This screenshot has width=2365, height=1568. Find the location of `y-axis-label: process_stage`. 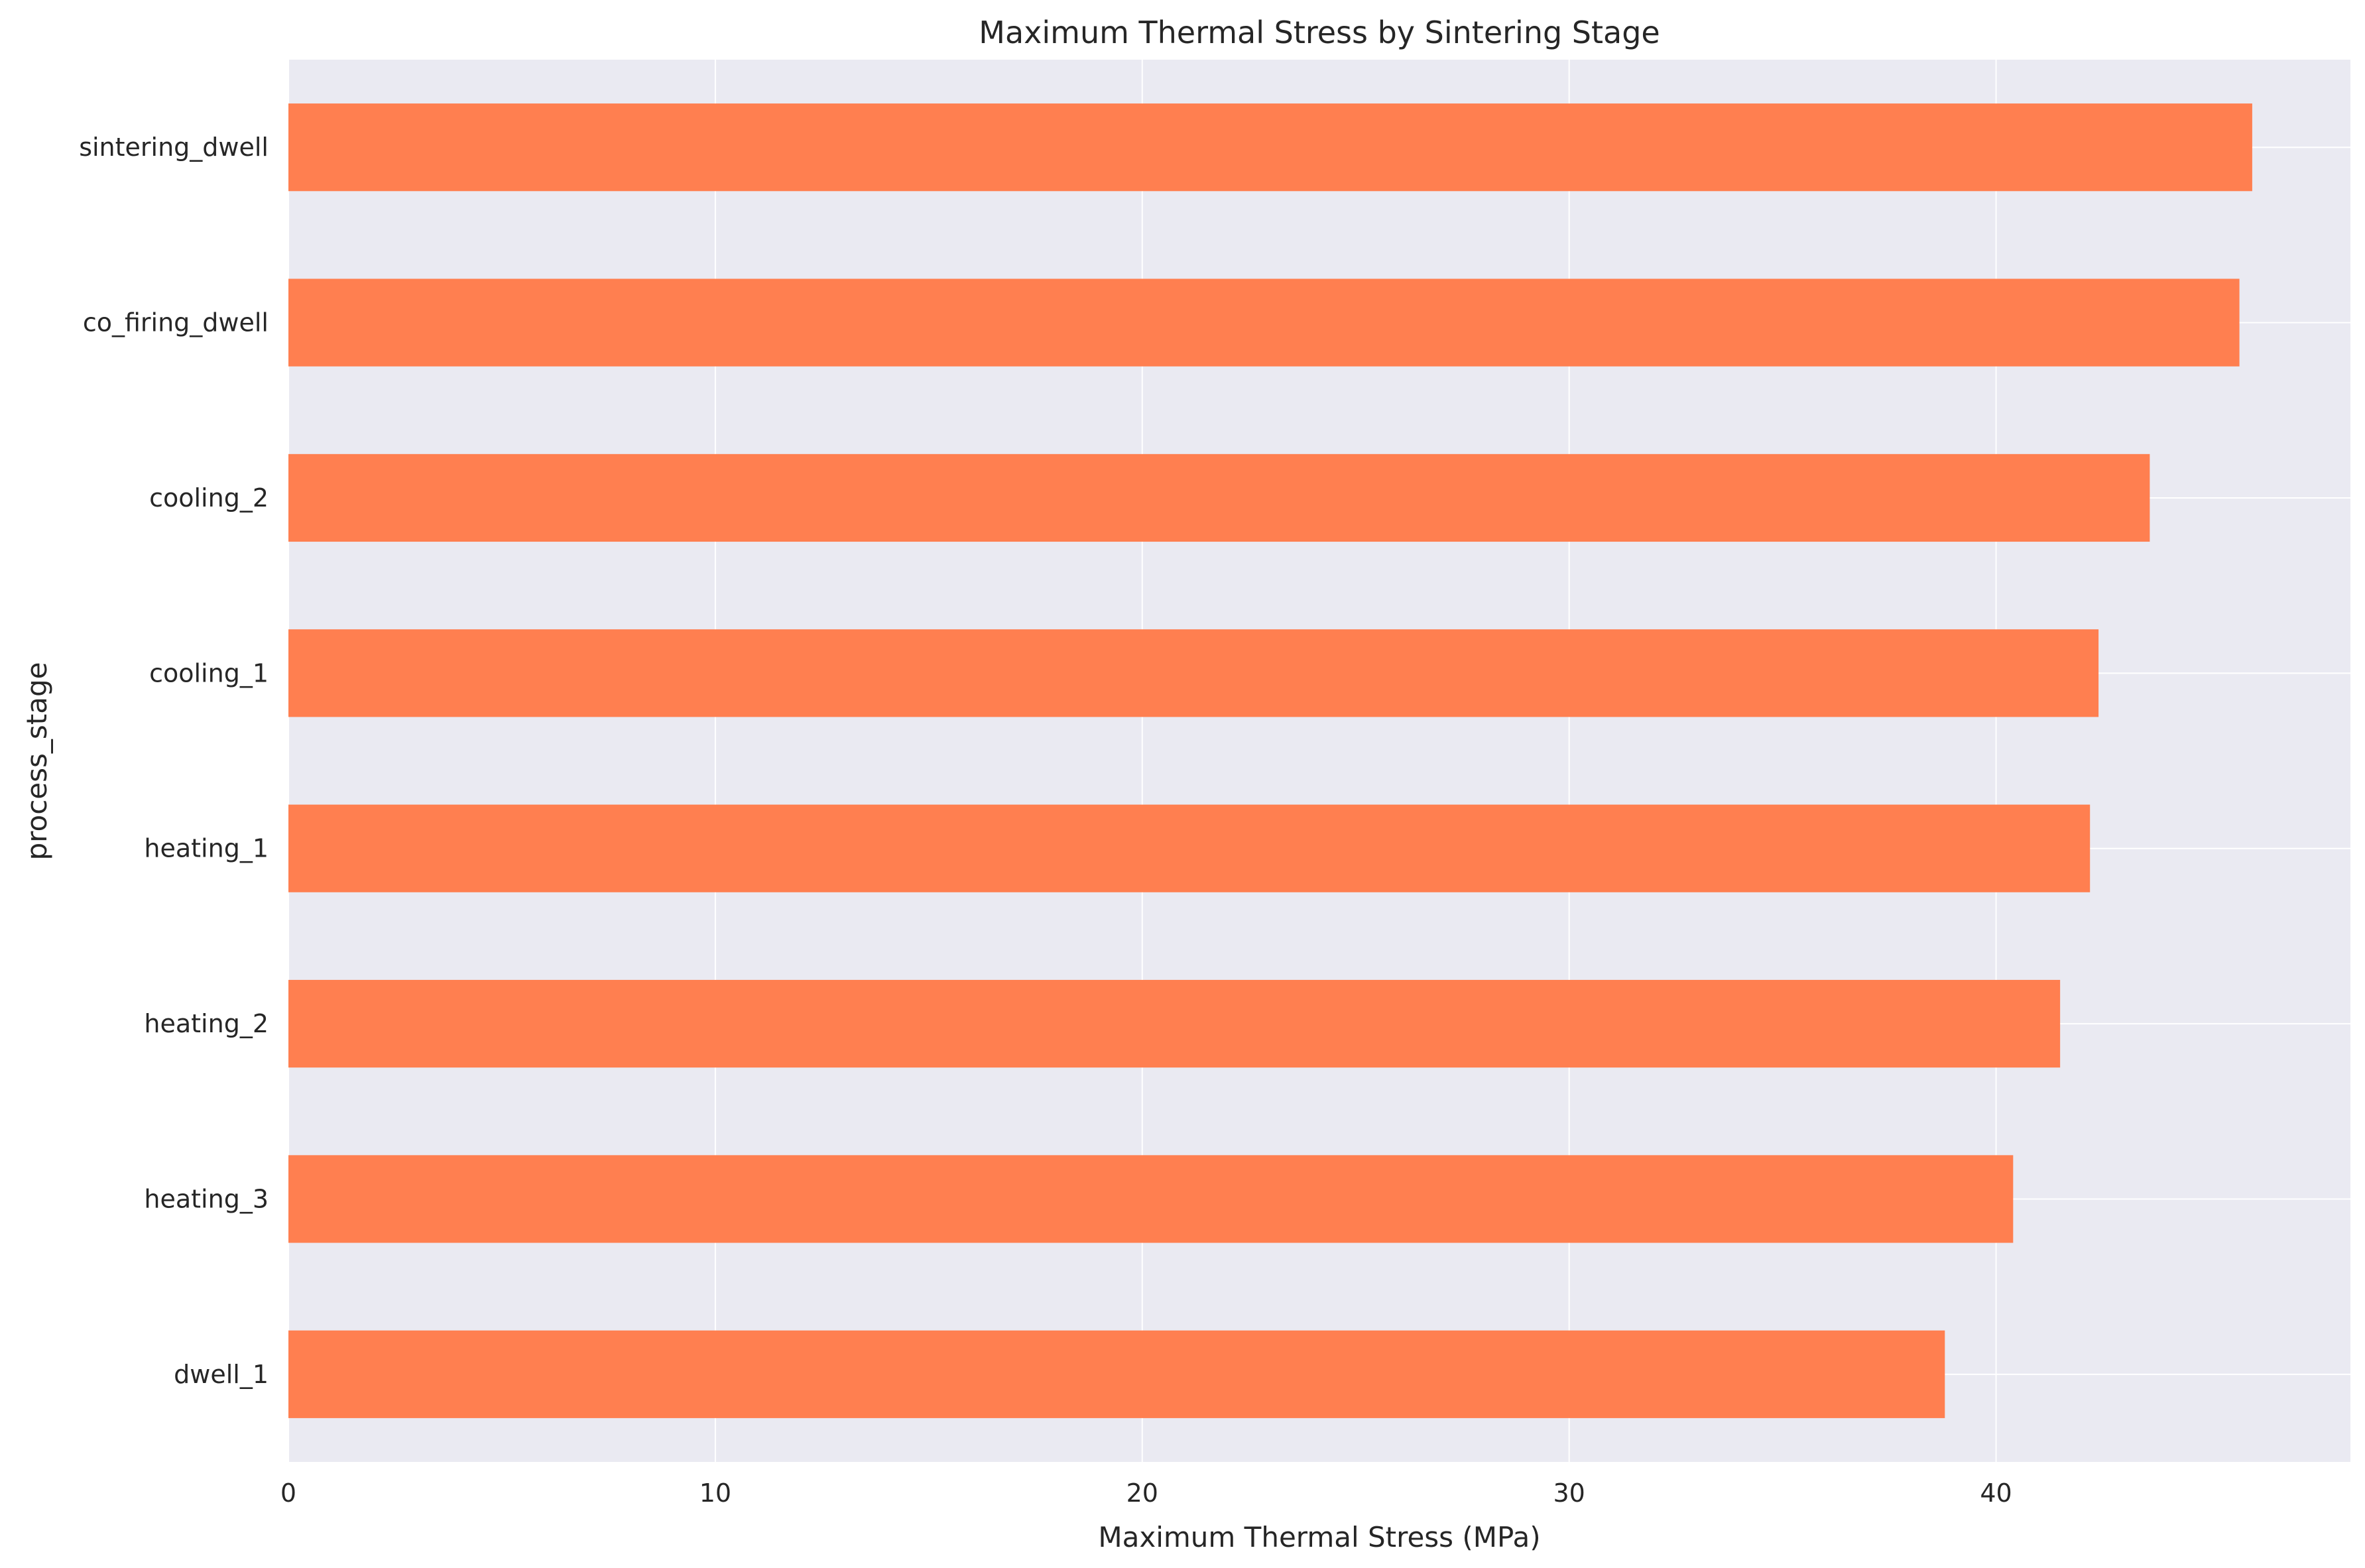

y-axis-label: process_stage is located at coordinates (37, 761).